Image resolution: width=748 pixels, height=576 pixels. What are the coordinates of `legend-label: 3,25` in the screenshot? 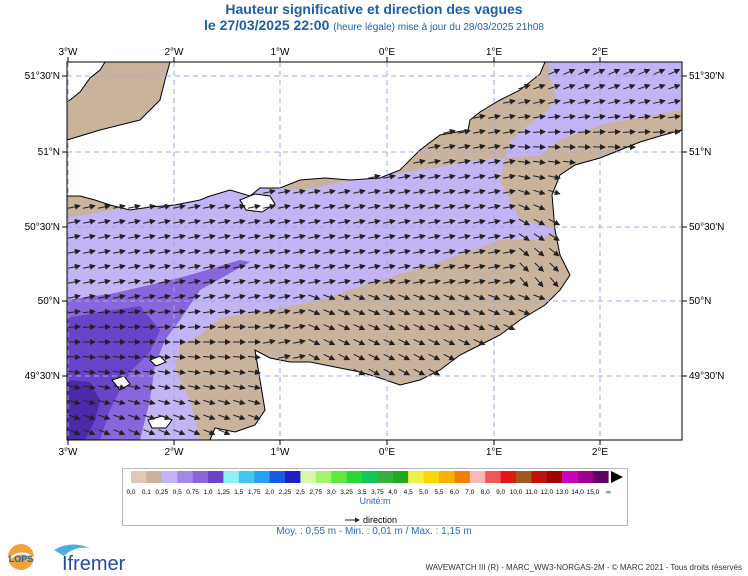 It's located at (346, 492).